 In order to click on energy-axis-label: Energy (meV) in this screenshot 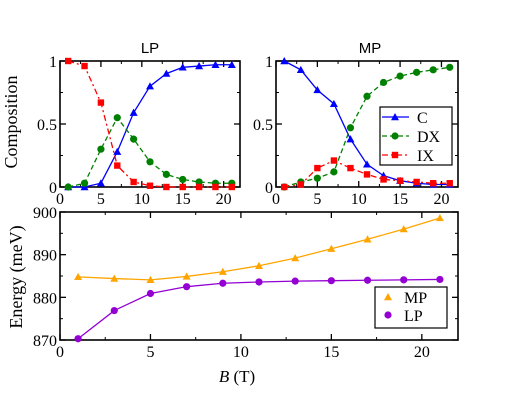, I will do `click(16, 276)`.